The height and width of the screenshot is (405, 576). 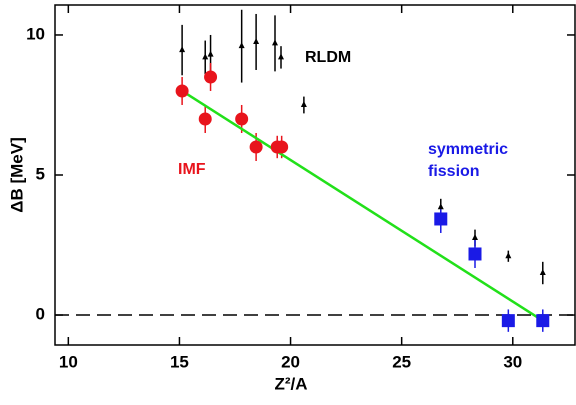 I want to click on x-tick-label: 20, so click(x=290, y=361).